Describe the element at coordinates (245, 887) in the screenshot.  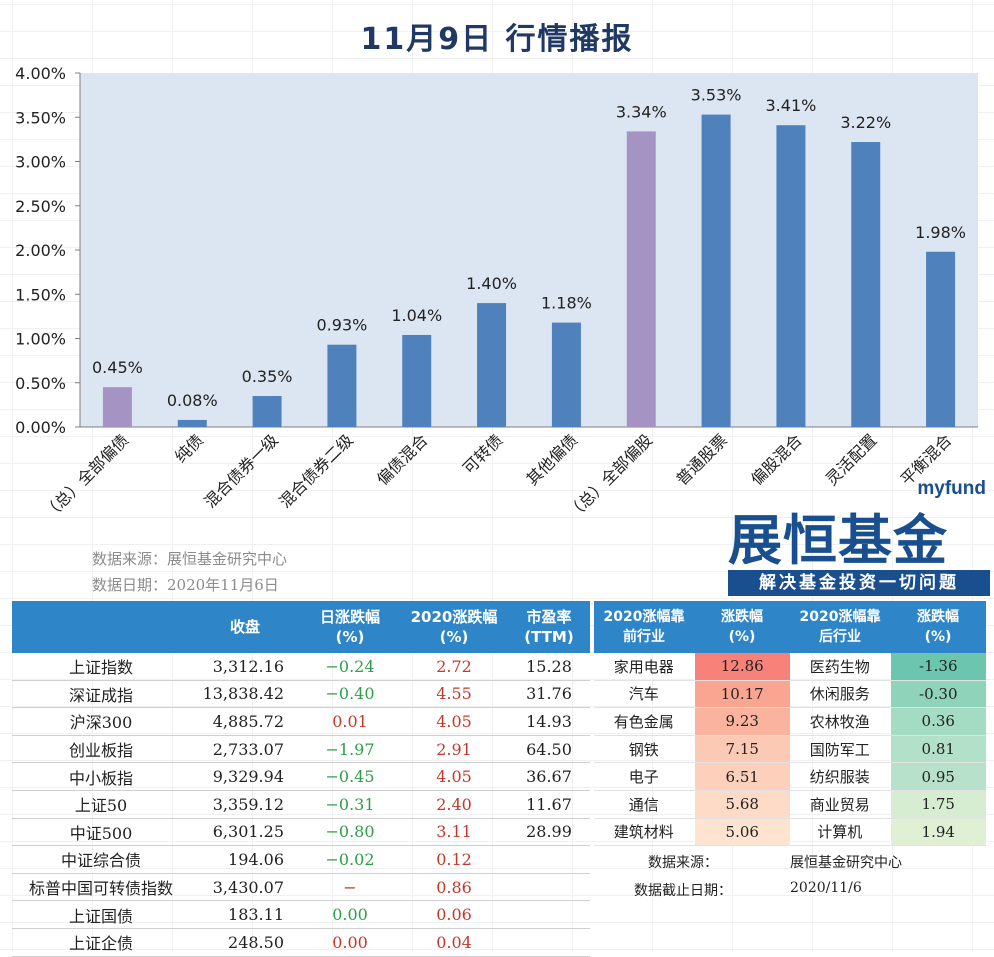
I see `index-close: 3,430.07` at that location.